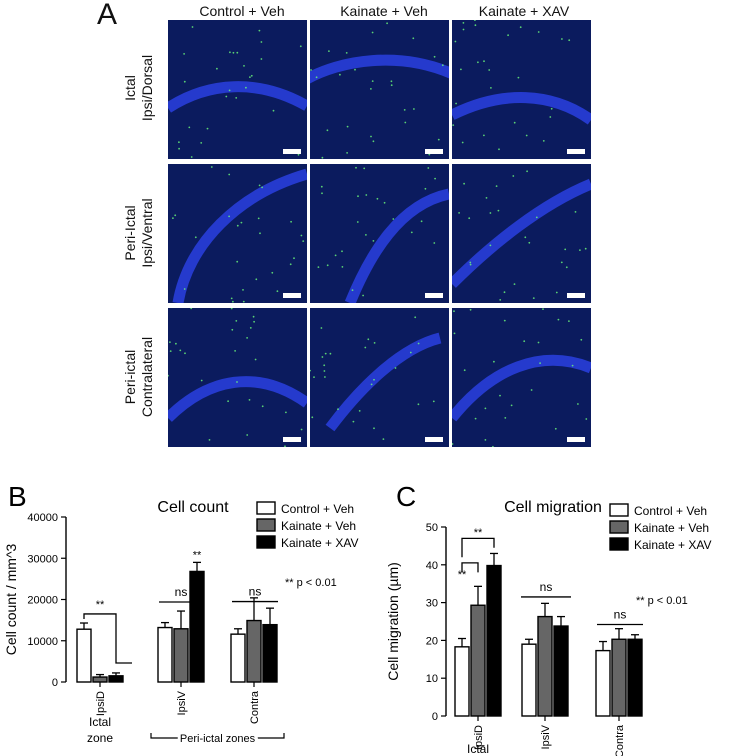 Image resolution: width=740 pixels, height=756 pixels. What do you see at coordinates (521, 233) in the screenshot?
I see `micrograph-r2-c3` at bounding box center [521, 233].